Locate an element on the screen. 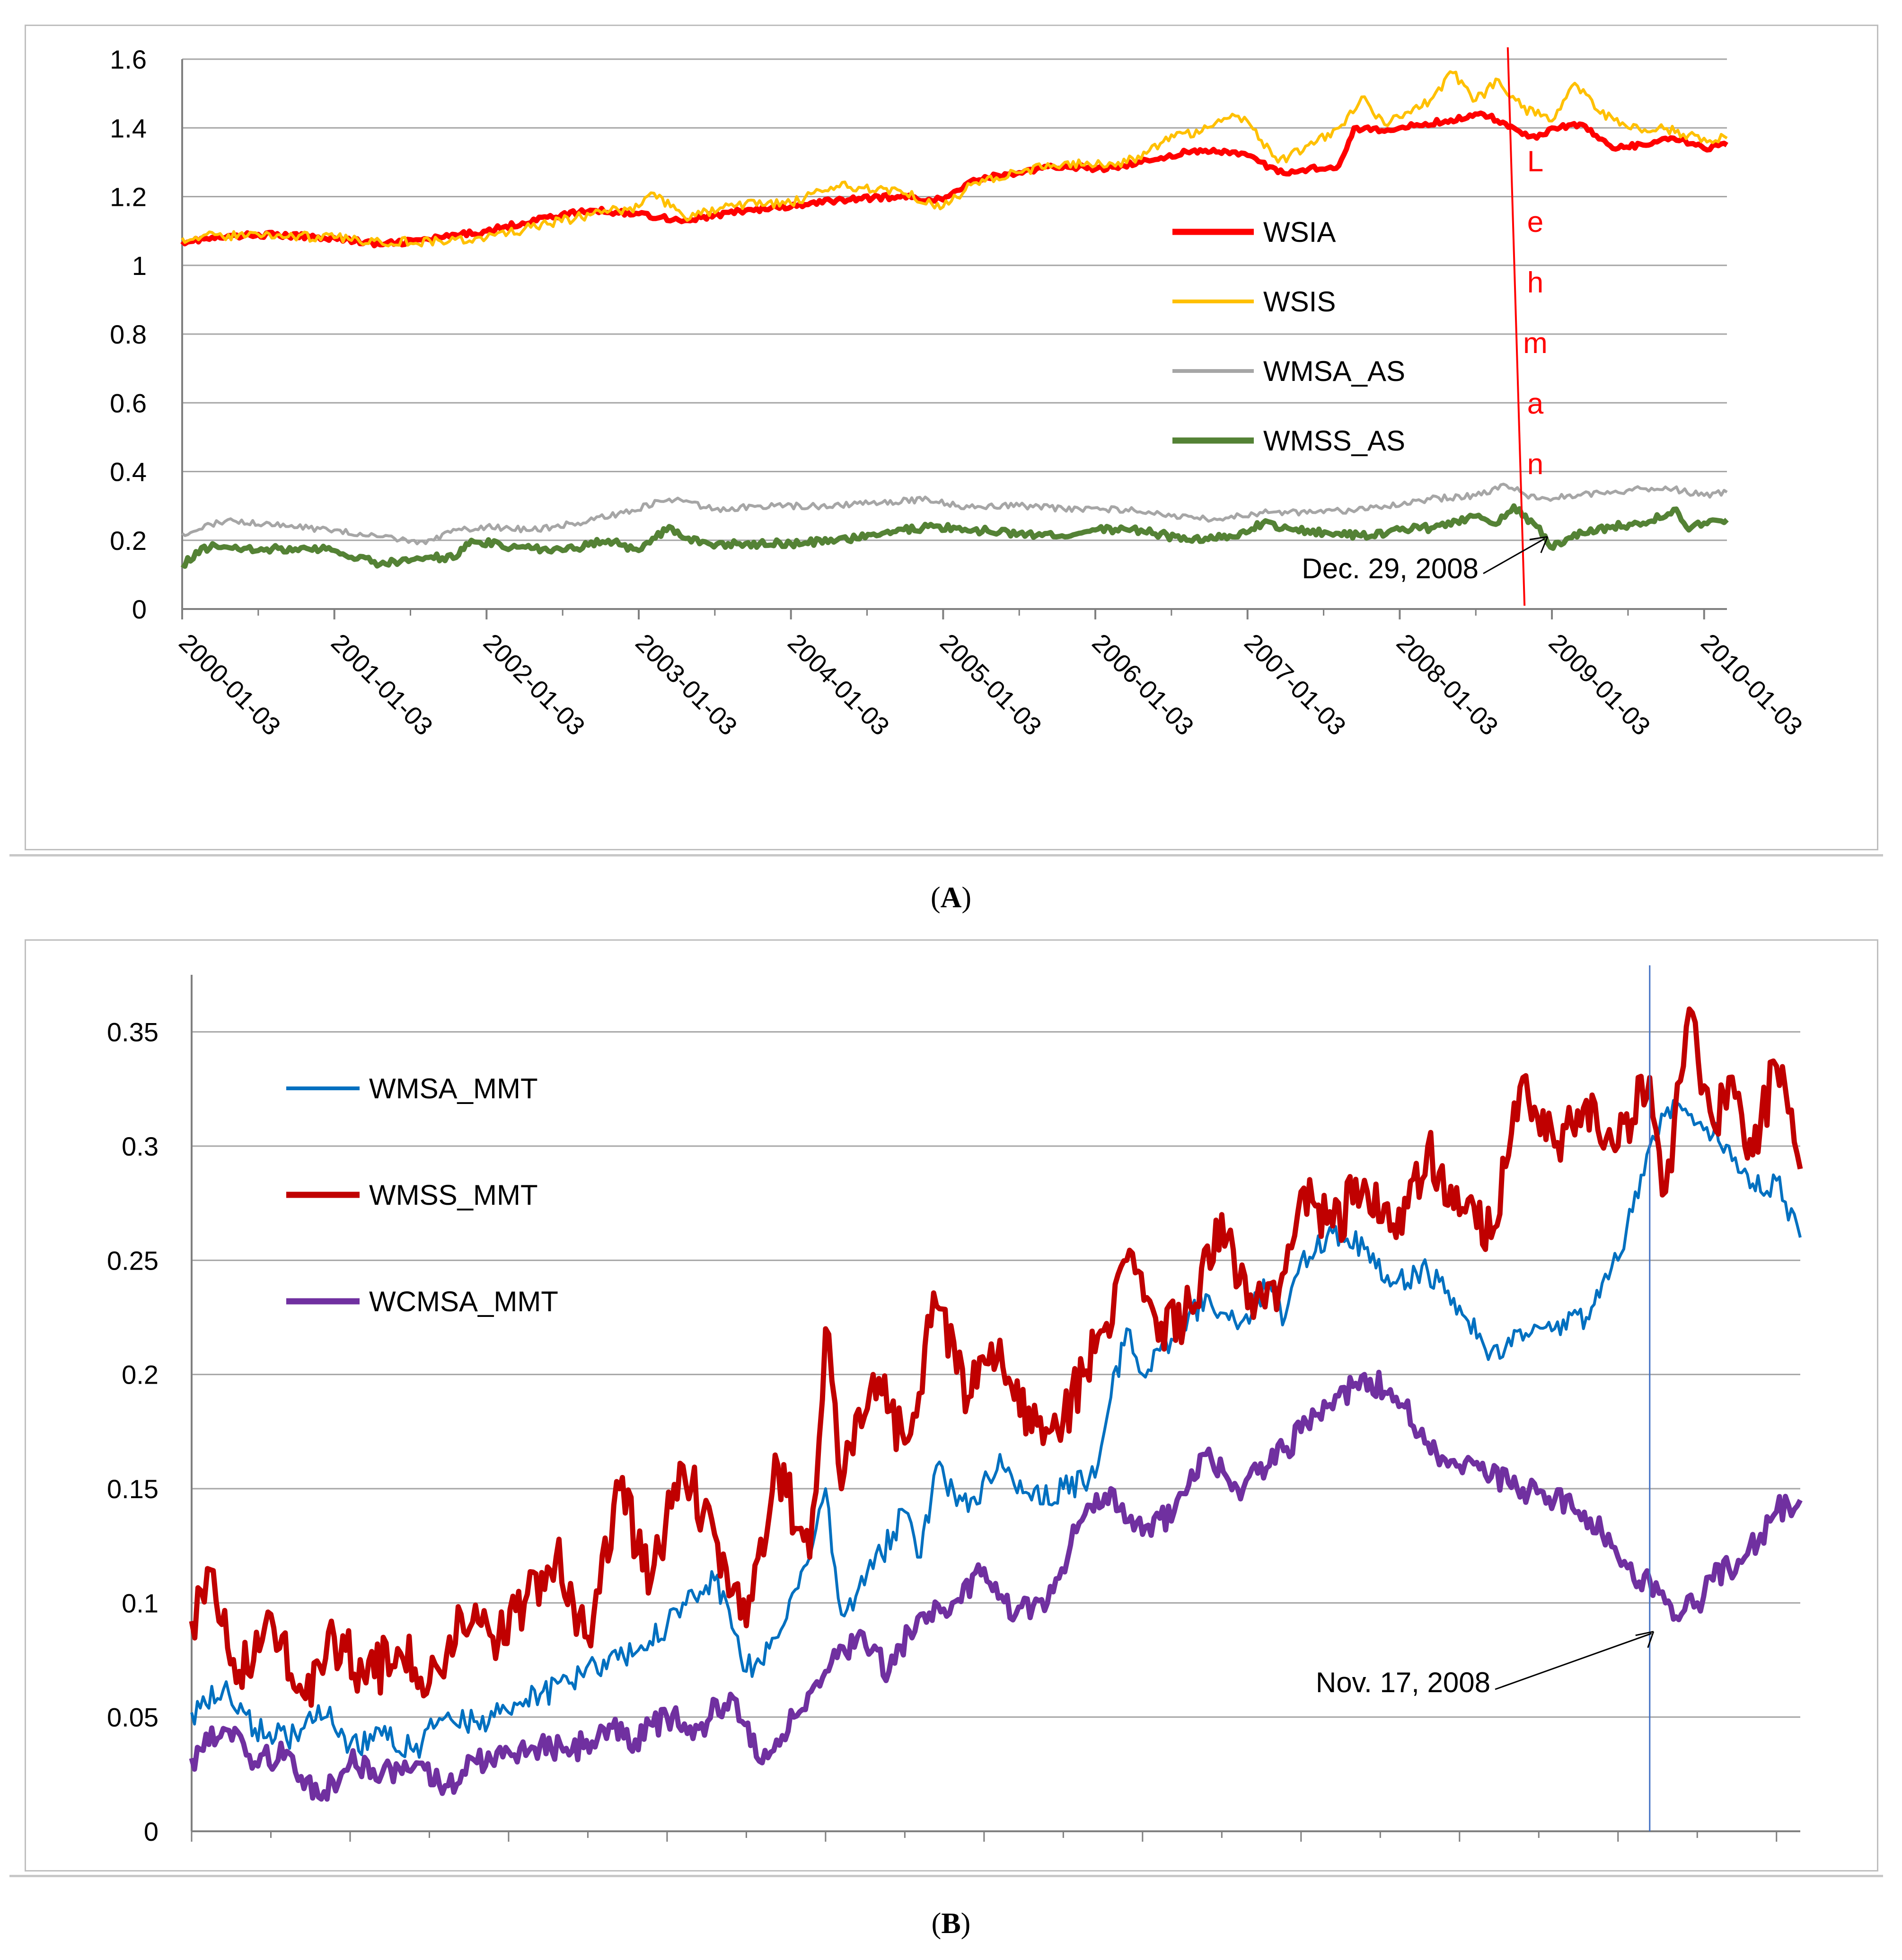 This screenshot has height=1960, width=1902. chart-b-ytick-label: 0.05 is located at coordinates (132, 1717).